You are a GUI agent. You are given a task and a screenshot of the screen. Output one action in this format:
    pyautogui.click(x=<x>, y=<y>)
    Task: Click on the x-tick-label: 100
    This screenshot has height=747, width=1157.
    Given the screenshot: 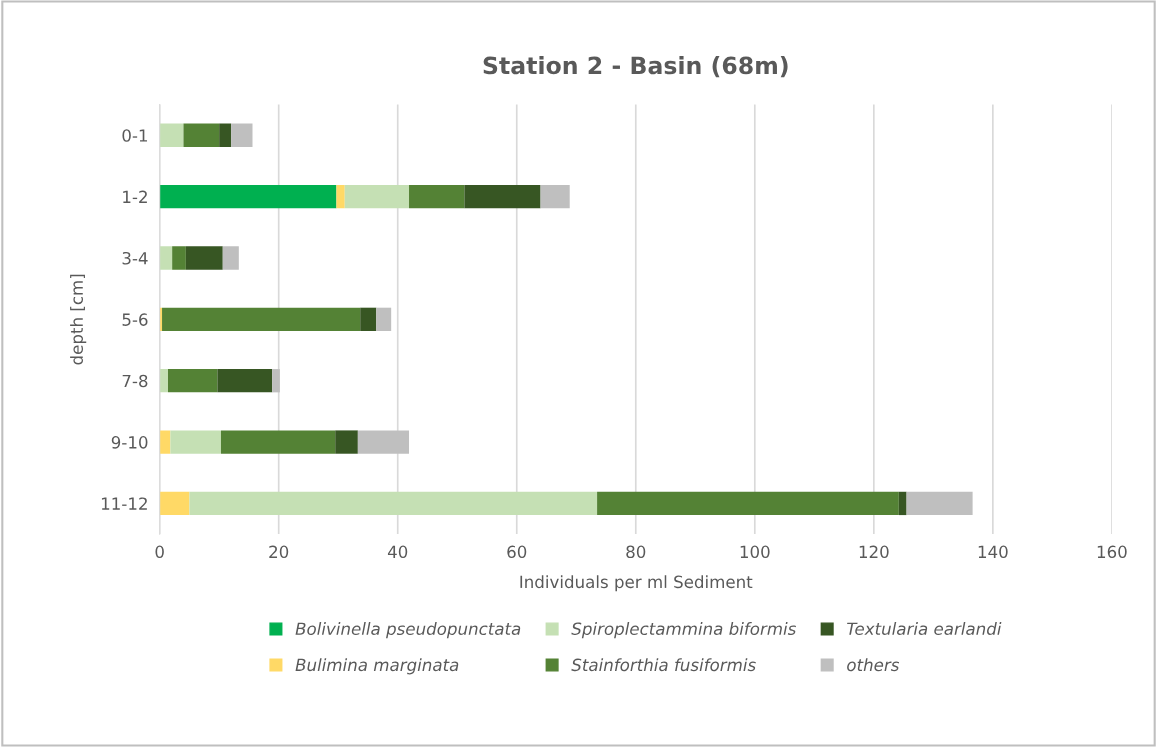 What is the action you would take?
    pyautogui.click(x=755, y=552)
    